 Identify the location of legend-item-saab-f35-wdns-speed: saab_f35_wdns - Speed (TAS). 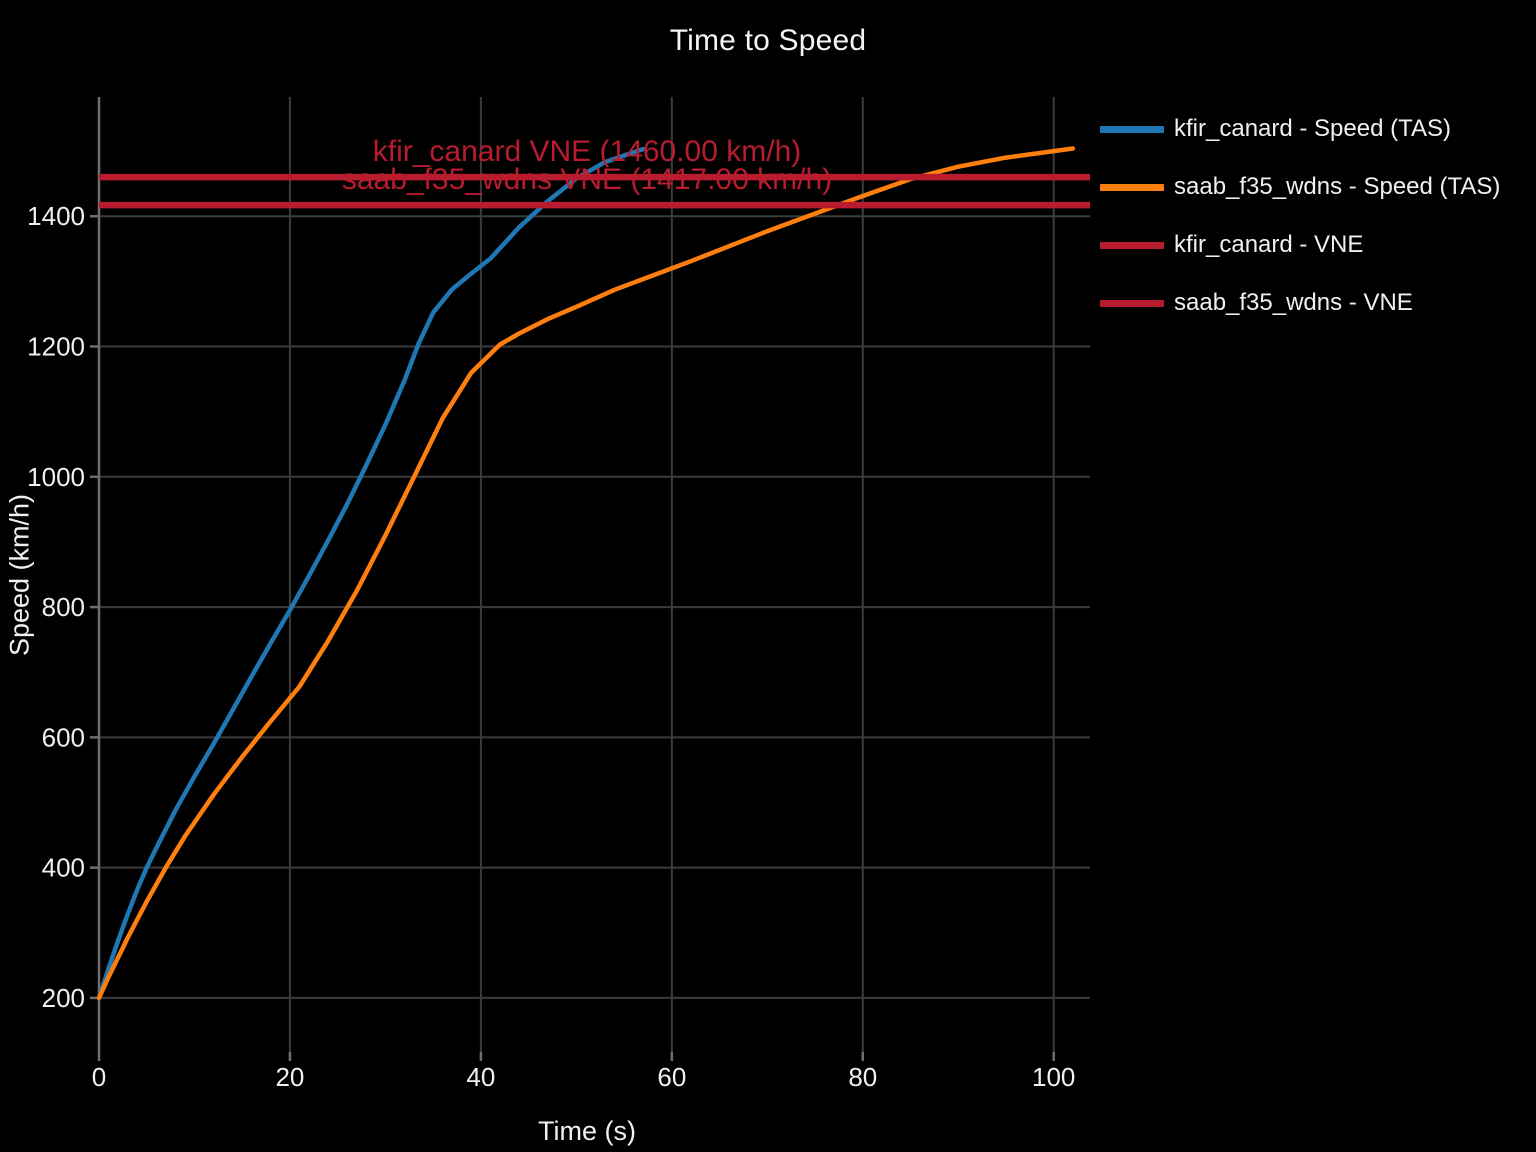
(1315, 187).